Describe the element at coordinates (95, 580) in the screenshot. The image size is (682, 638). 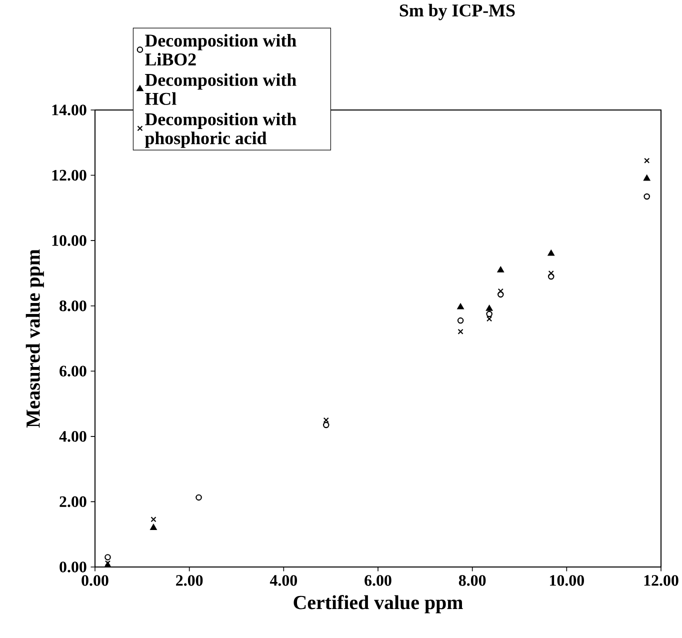
I see `x-tick-label: 0.00` at that location.